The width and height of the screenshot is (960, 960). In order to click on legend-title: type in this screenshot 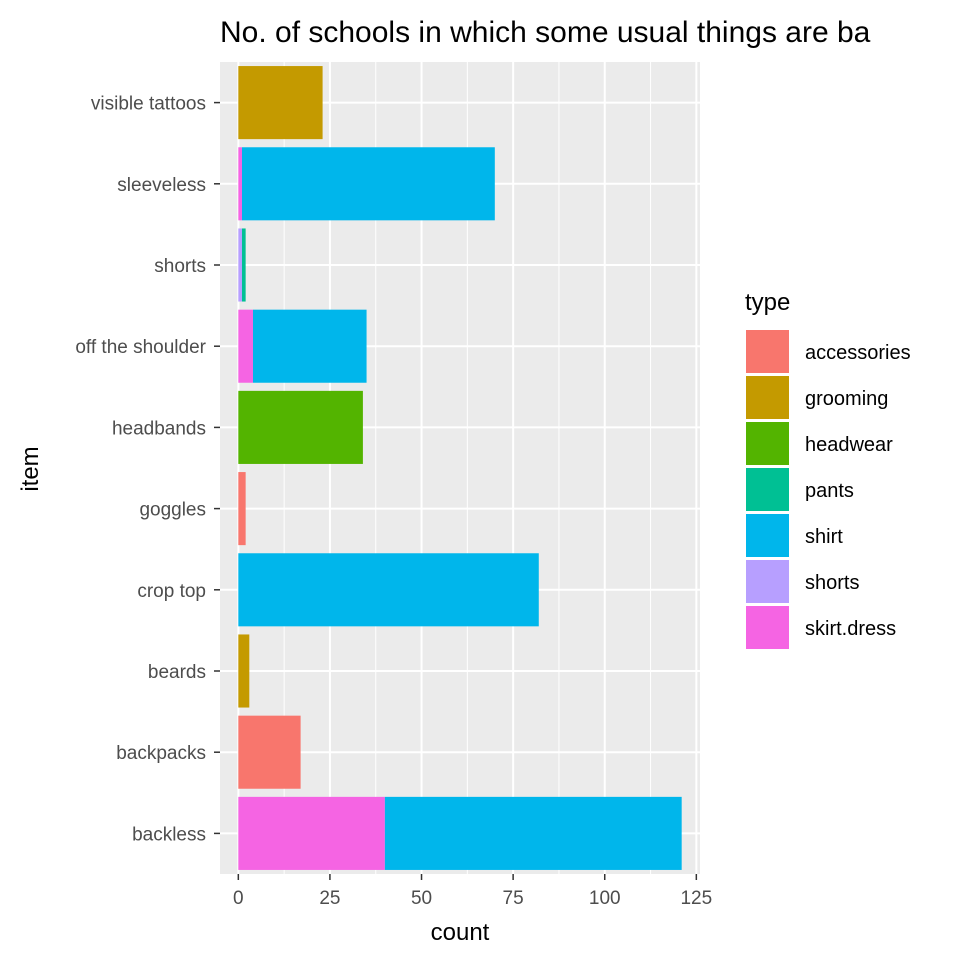, I will do `click(767, 302)`.